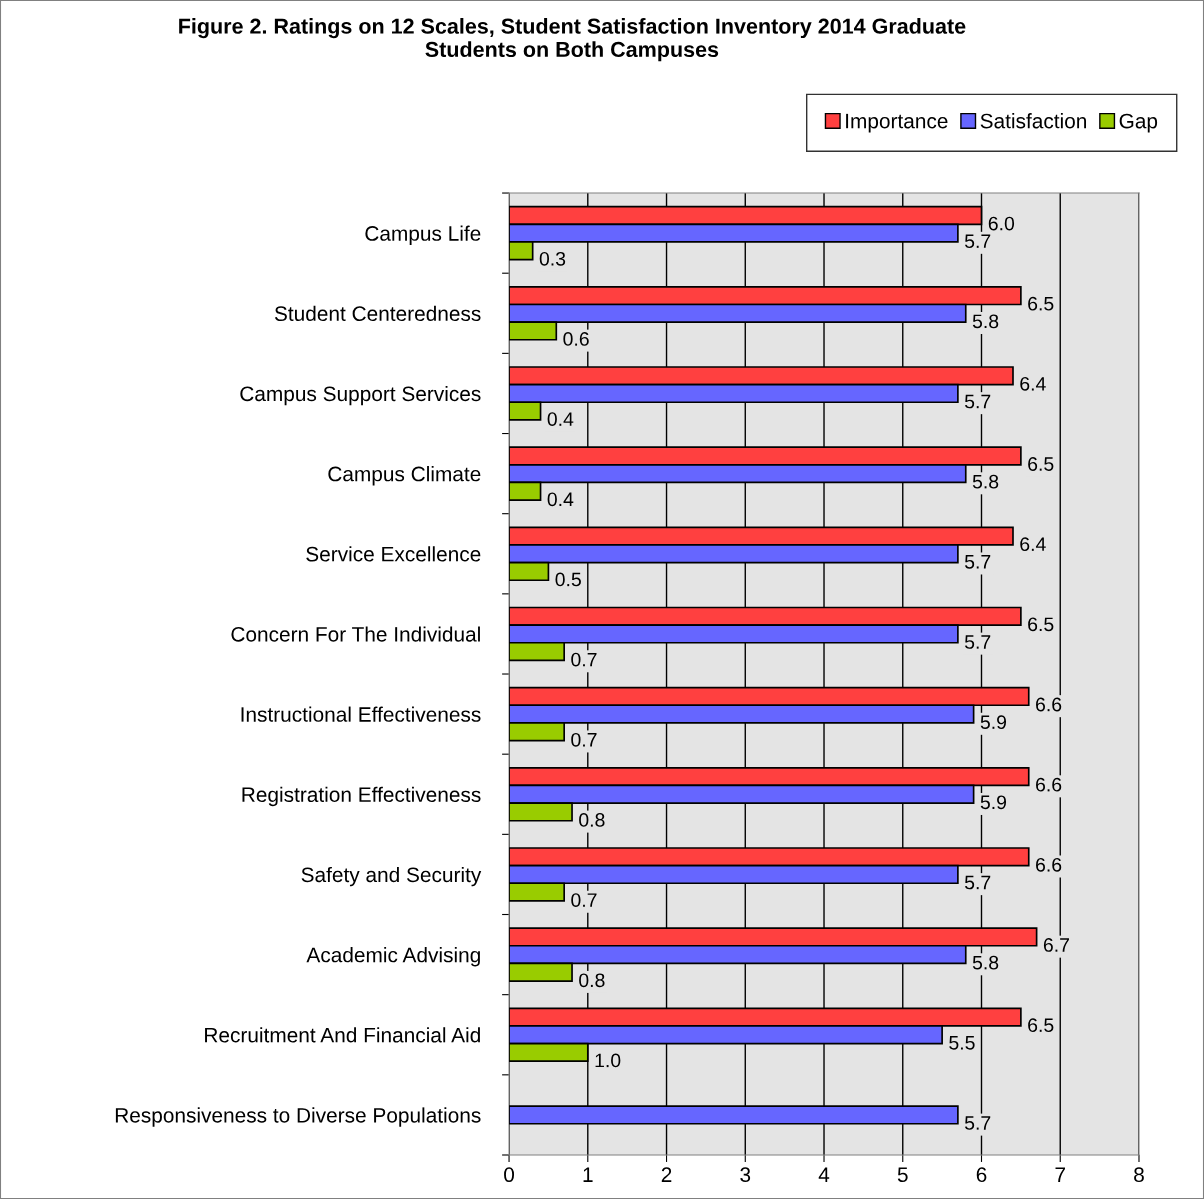  Describe the element at coordinates (423, 235) in the screenshot. I see `y-tick-label: Campus Life` at that location.